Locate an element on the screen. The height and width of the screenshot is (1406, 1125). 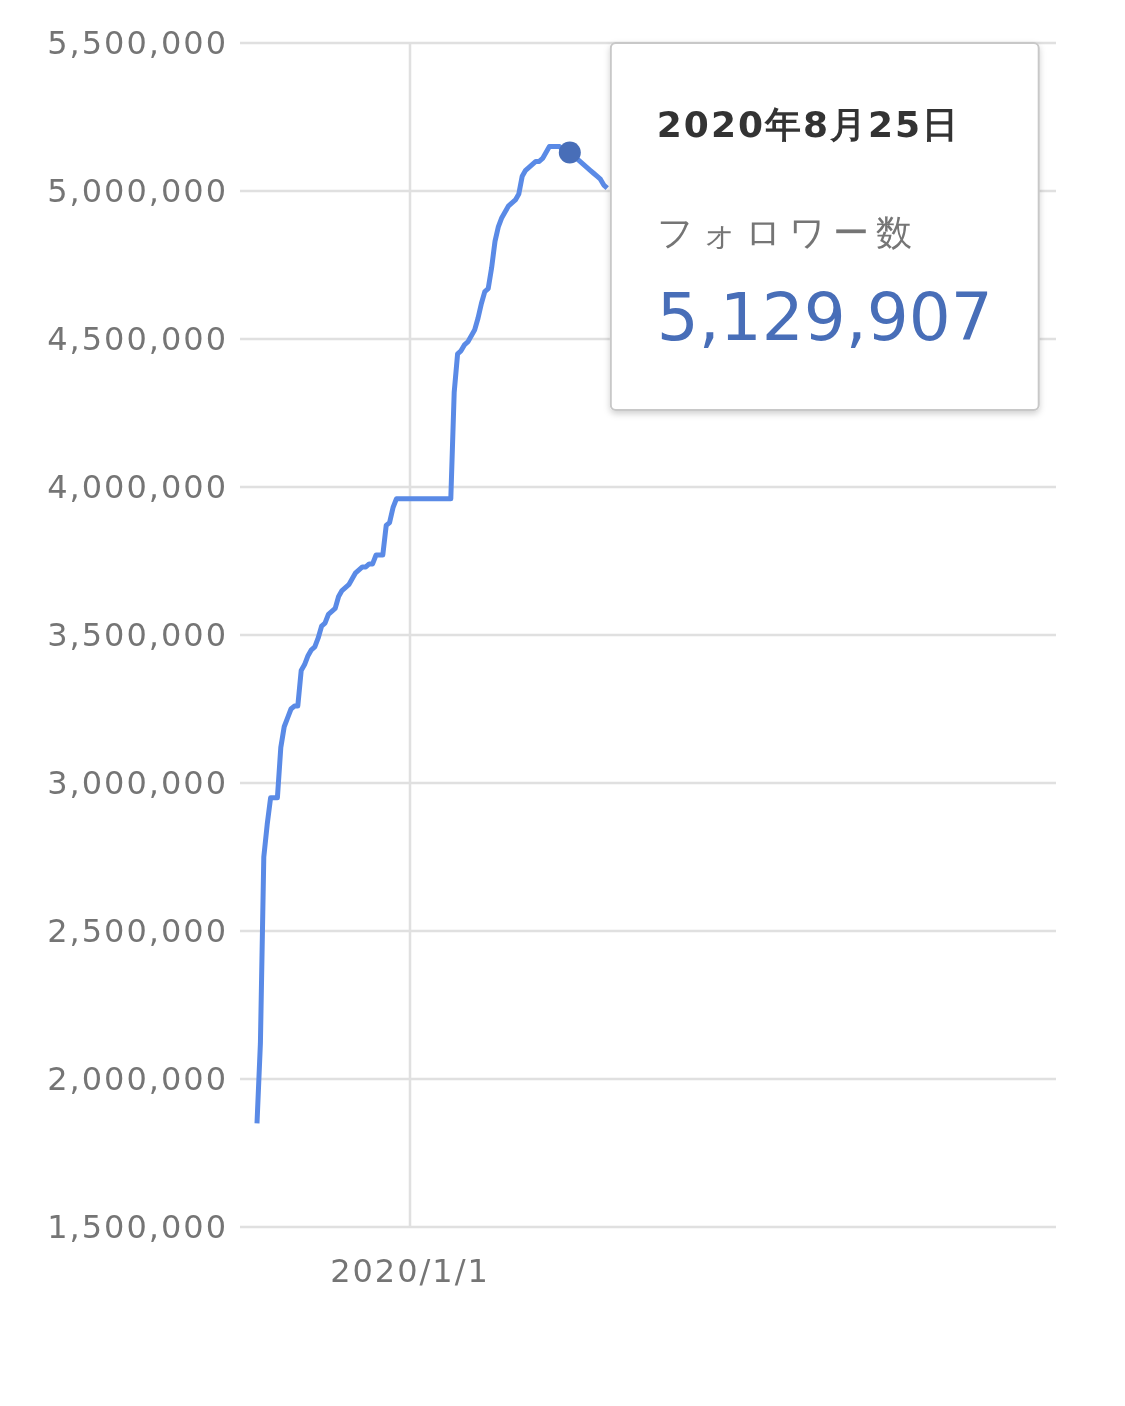
tooltip-title: 2020年8月25日 is located at coordinates (808, 124).